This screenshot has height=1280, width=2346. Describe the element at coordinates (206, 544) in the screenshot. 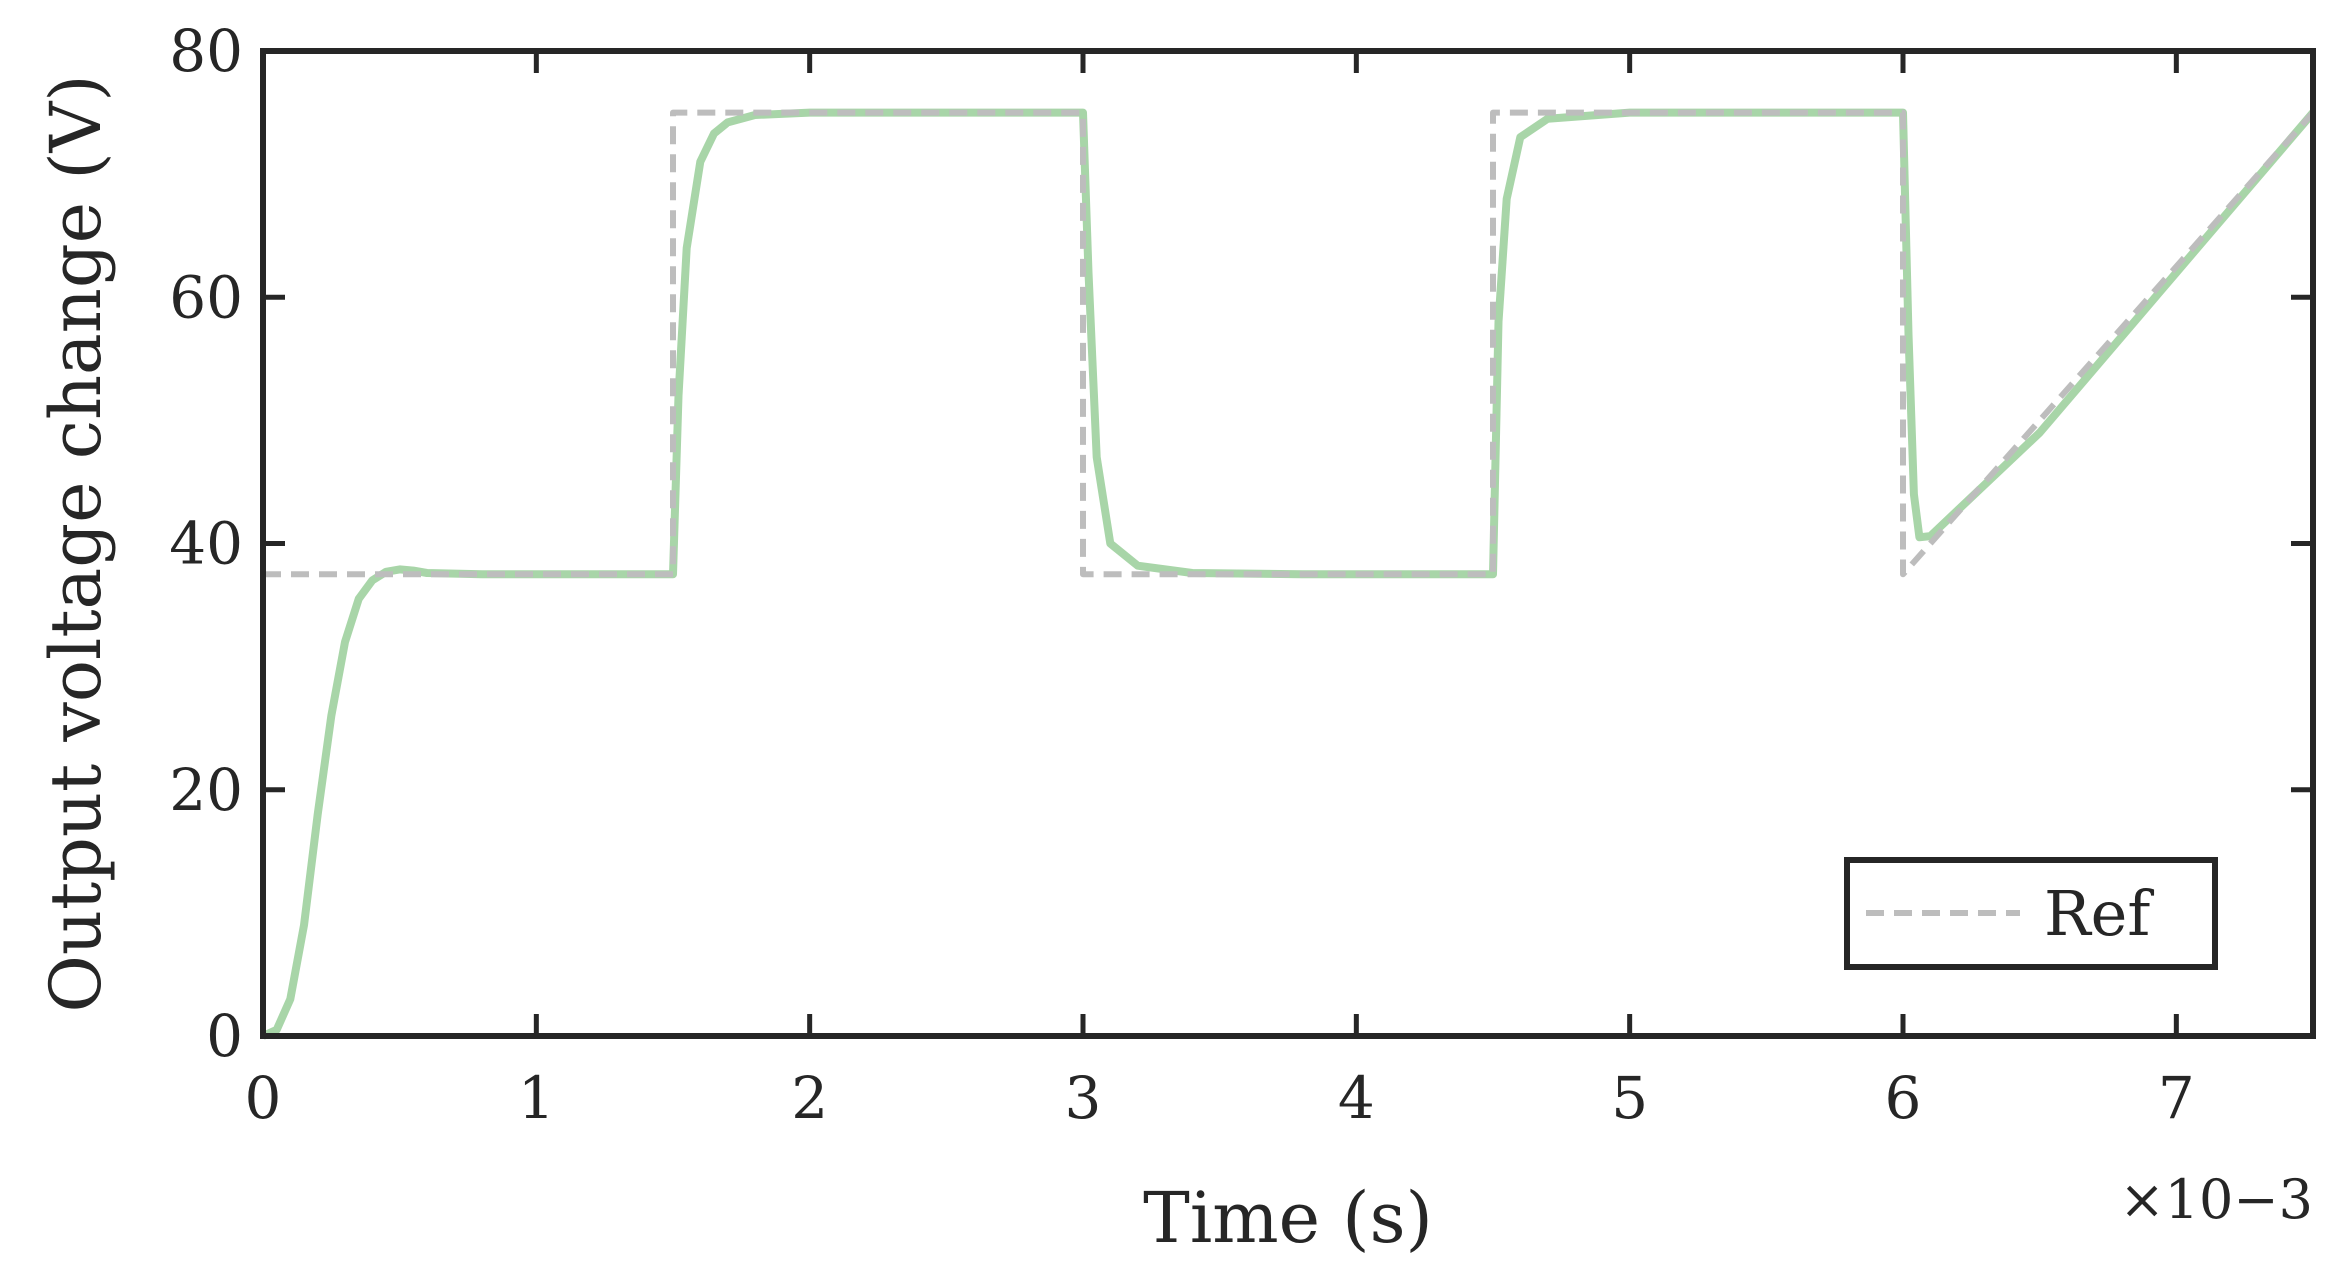

I see `y-tick-label-40: 40` at that location.